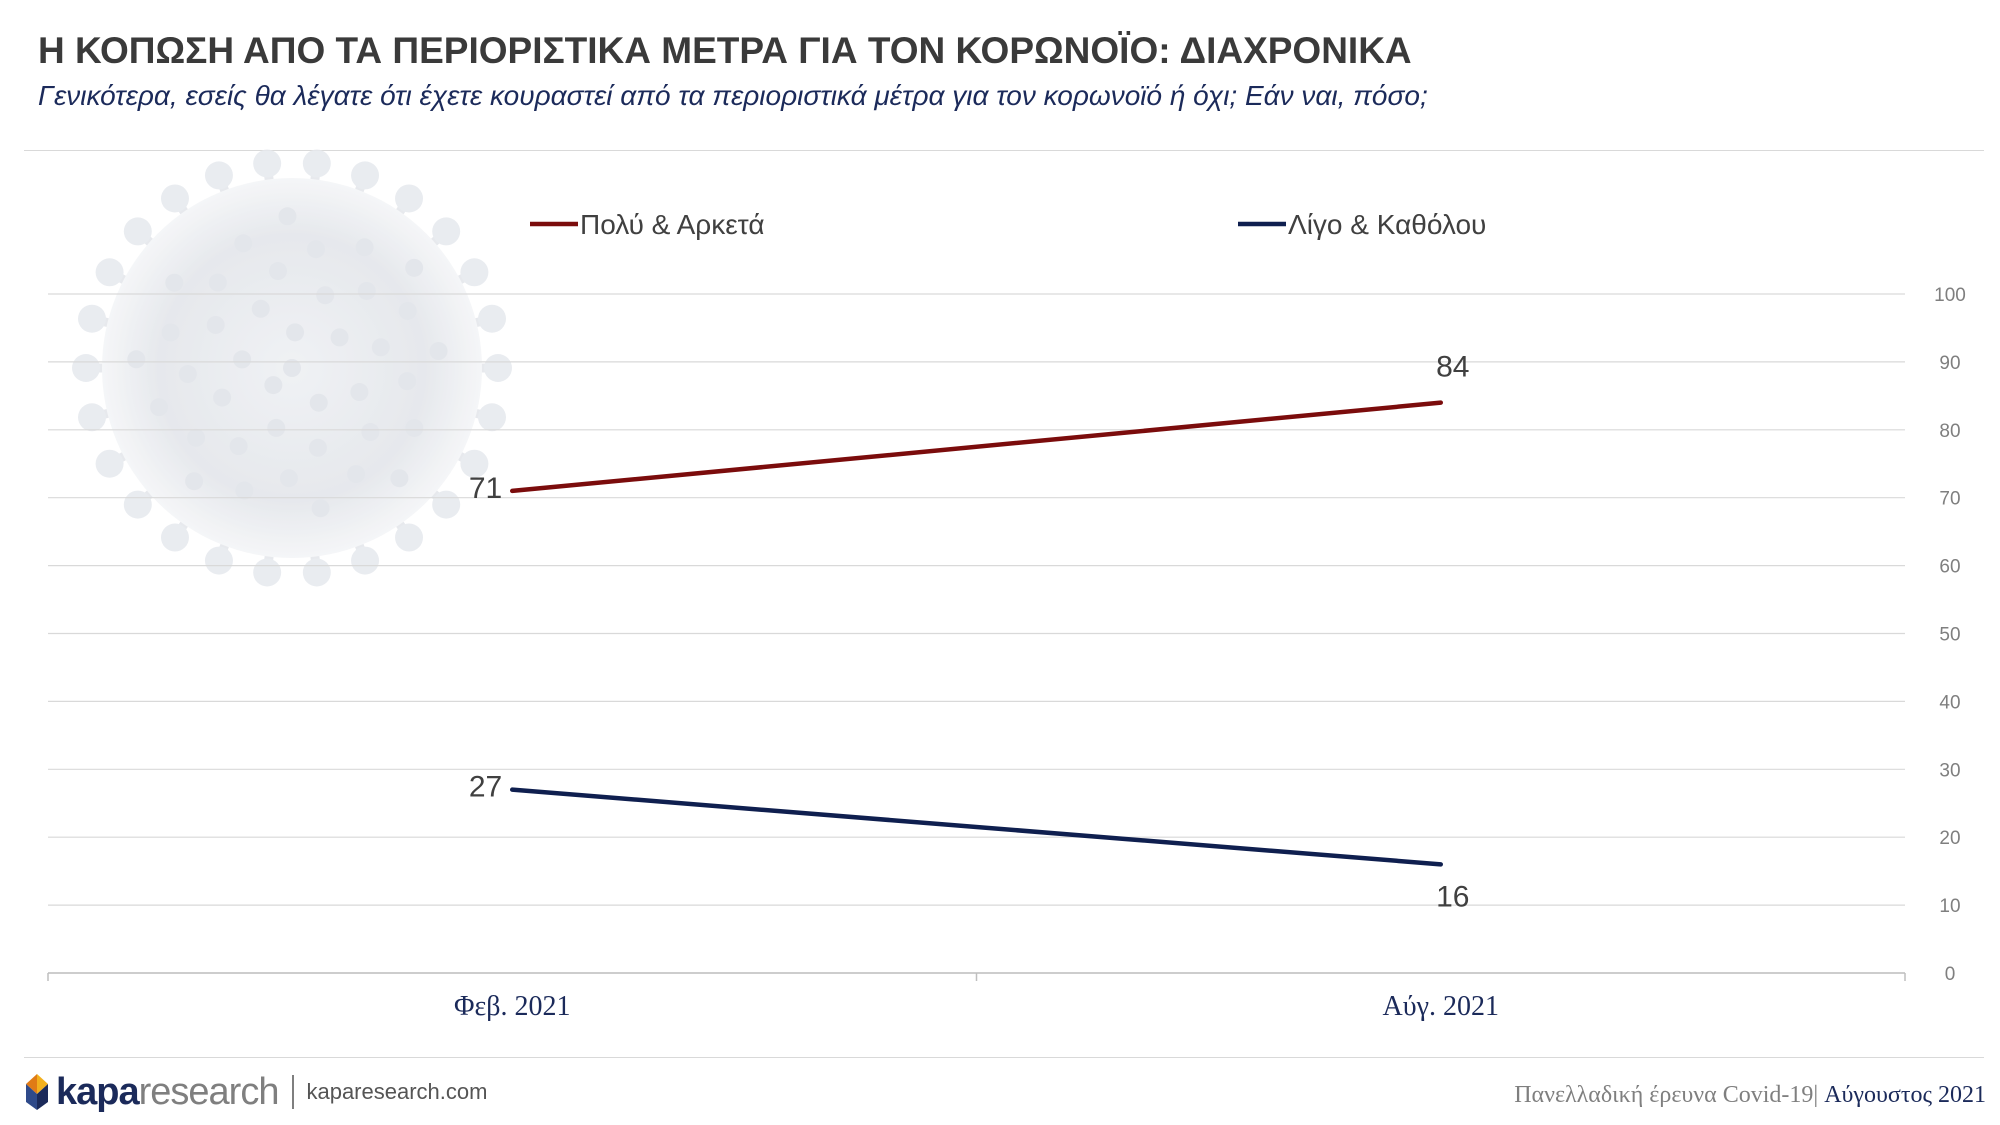 The height and width of the screenshot is (1125, 2000). What do you see at coordinates (1949, 431) in the screenshot?
I see `y-tick-label: 80` at bounding box center [1949, 431].